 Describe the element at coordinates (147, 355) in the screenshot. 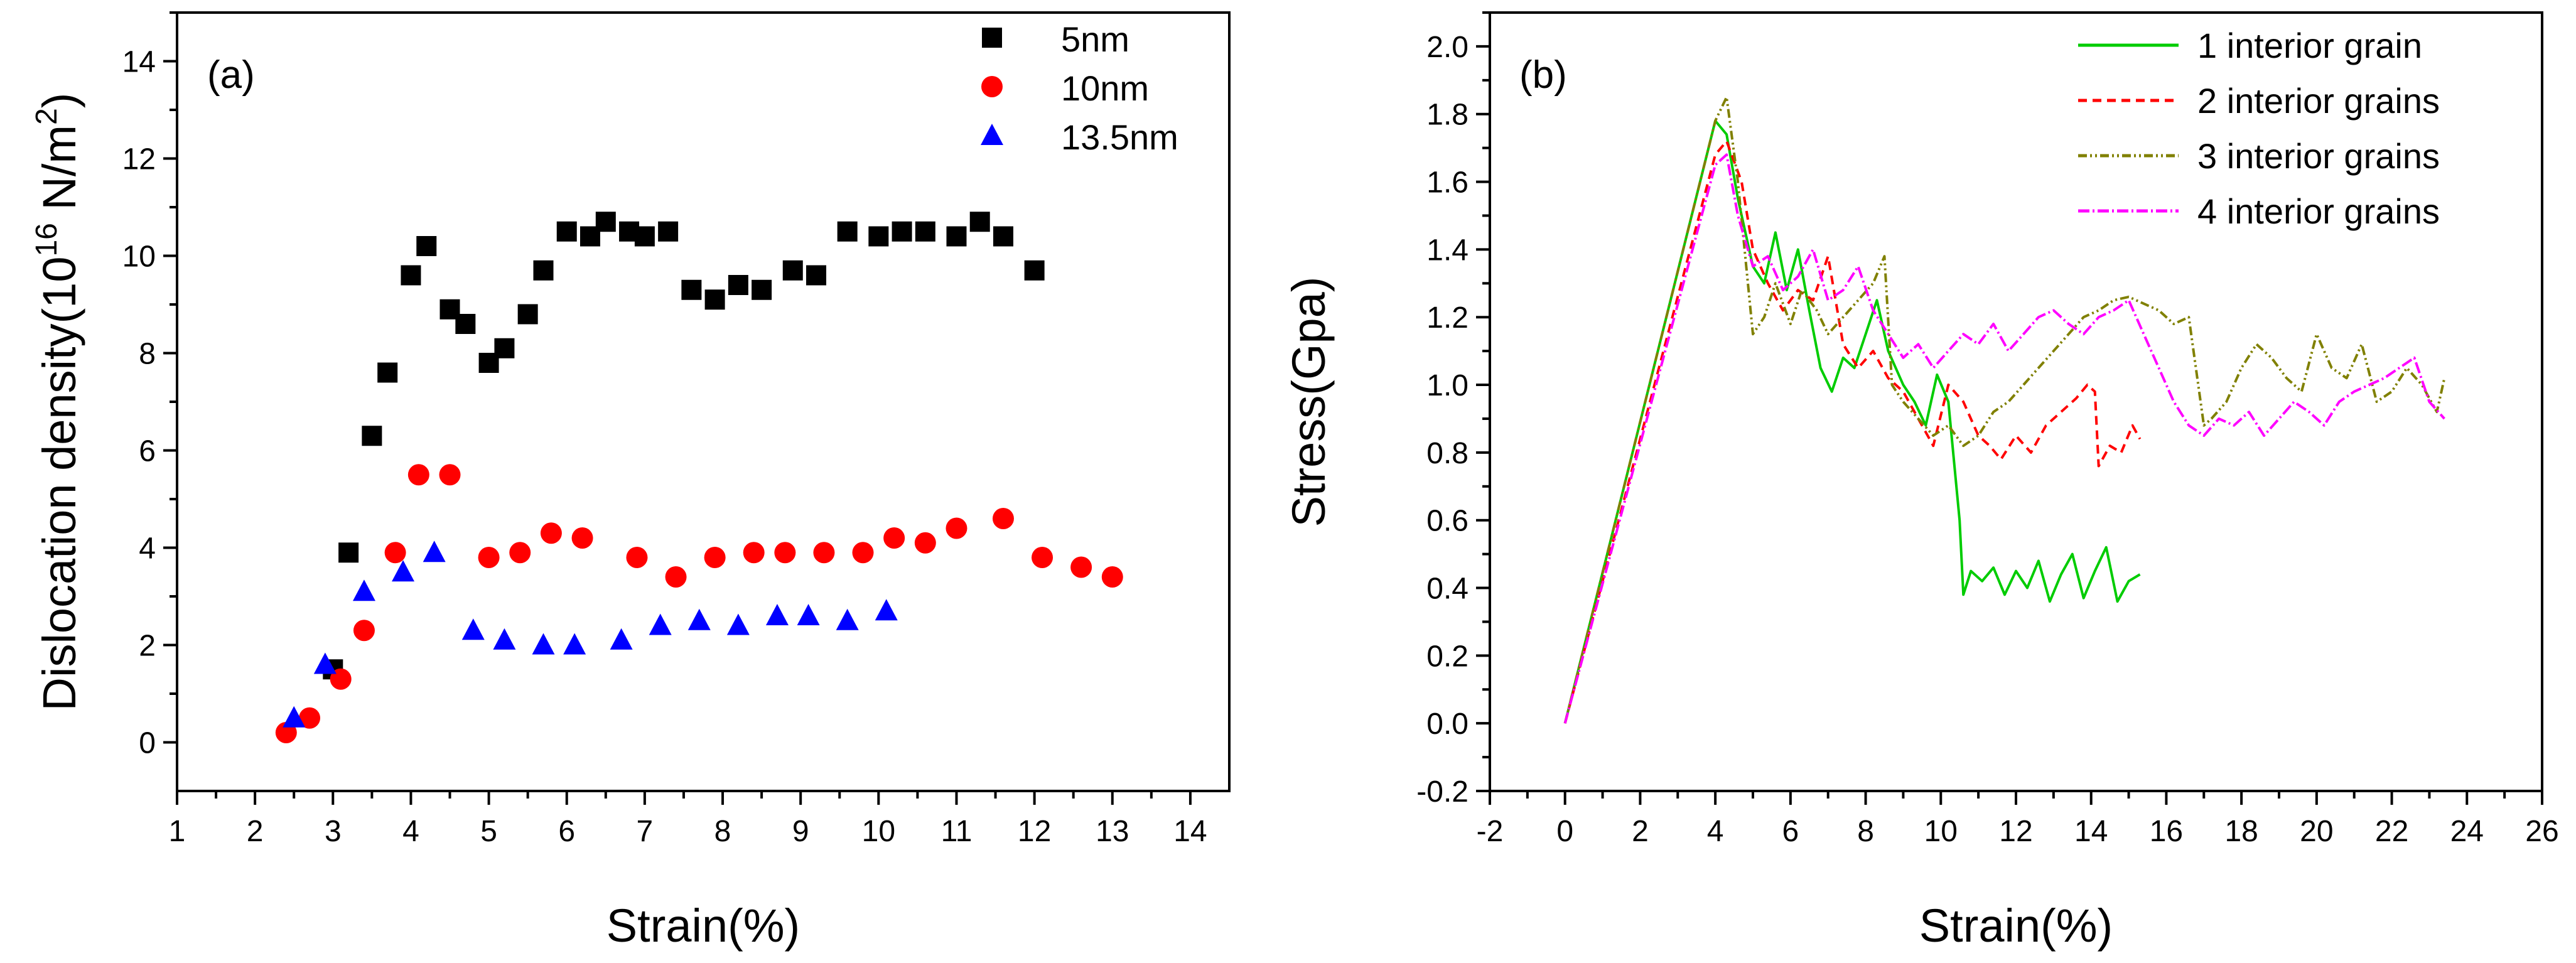

I see `y-tick-label: 8` at that location.